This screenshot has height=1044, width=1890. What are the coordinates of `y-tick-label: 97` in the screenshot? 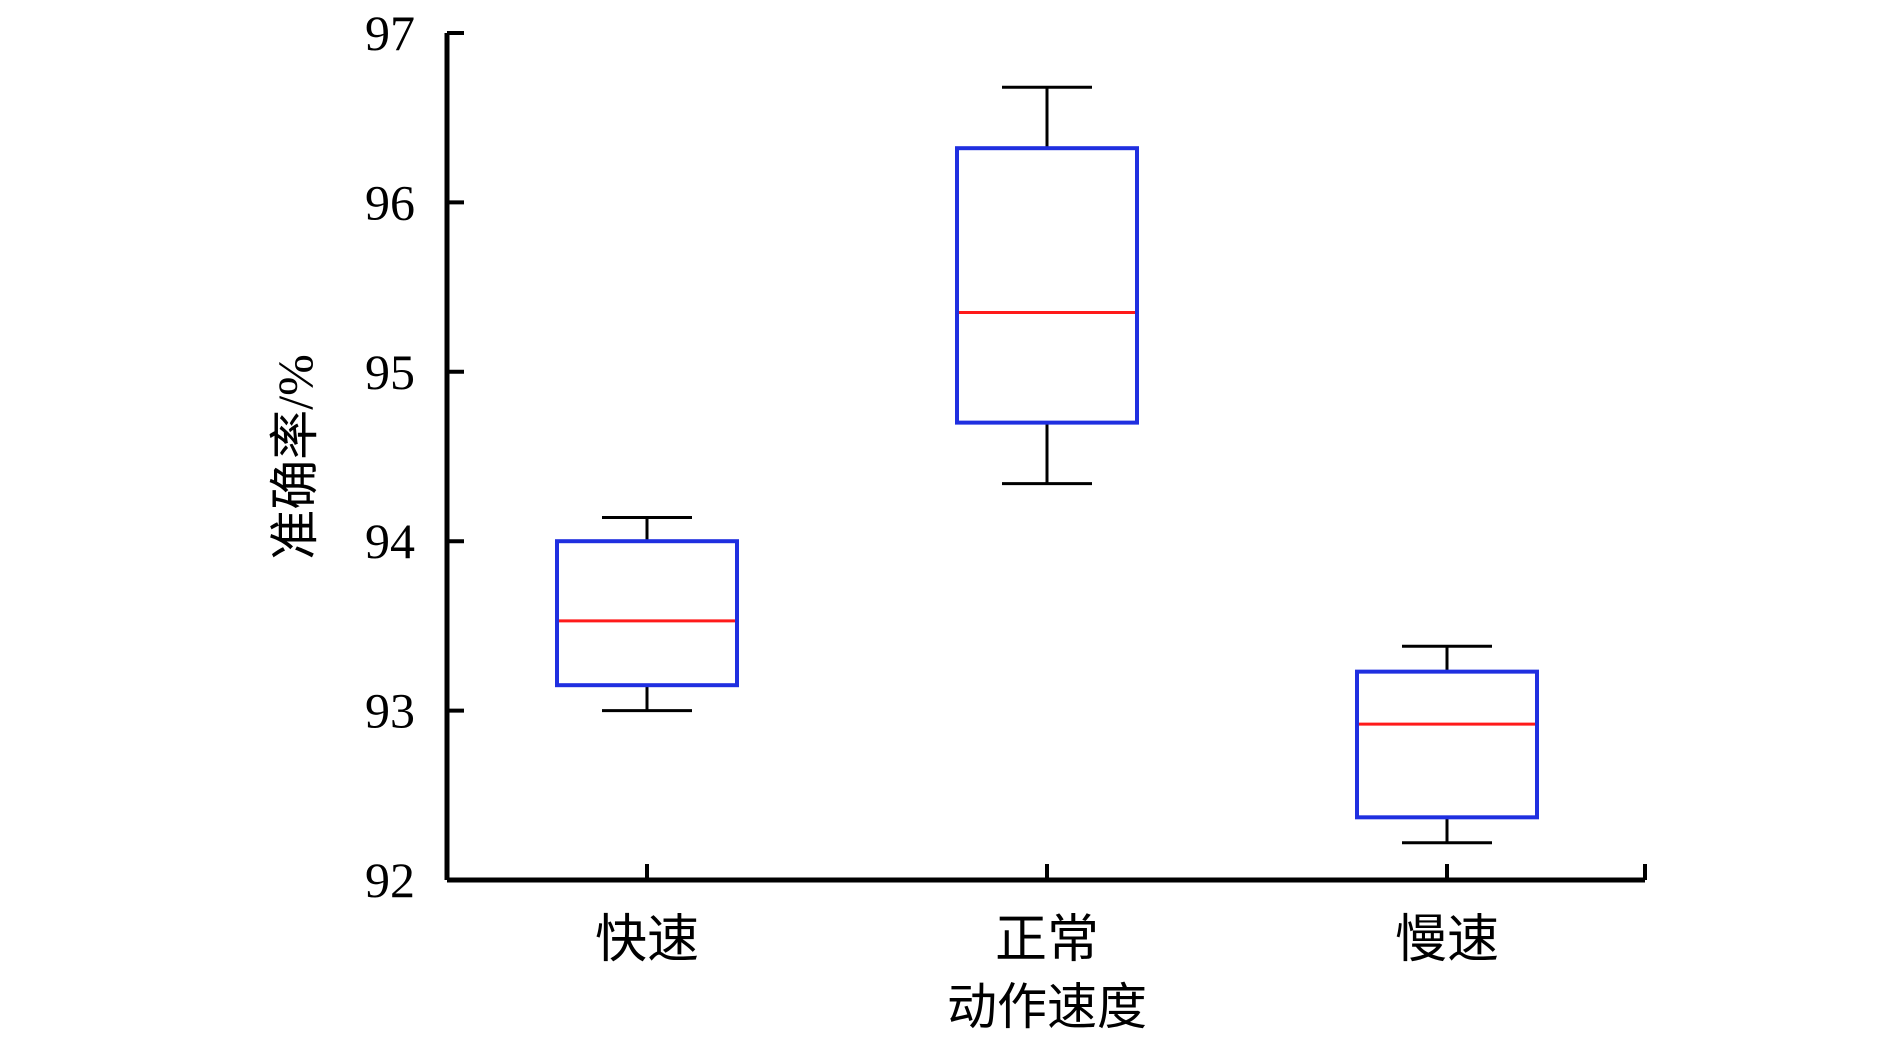 It's located at (390, 33).